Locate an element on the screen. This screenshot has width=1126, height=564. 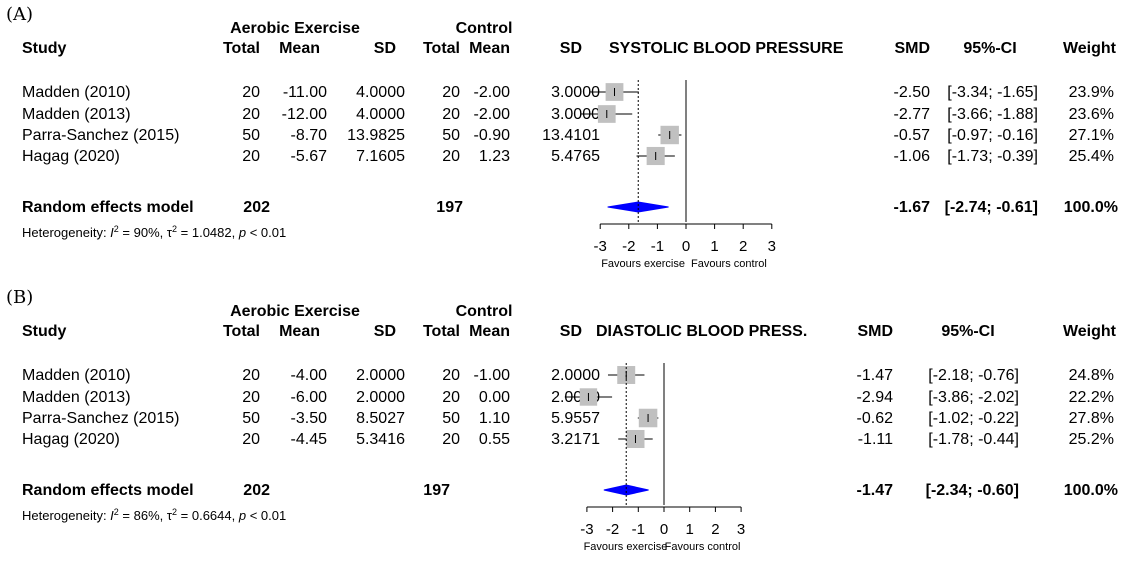
cell-sd-1: 7.1605 is located at coordinates (380, 156).